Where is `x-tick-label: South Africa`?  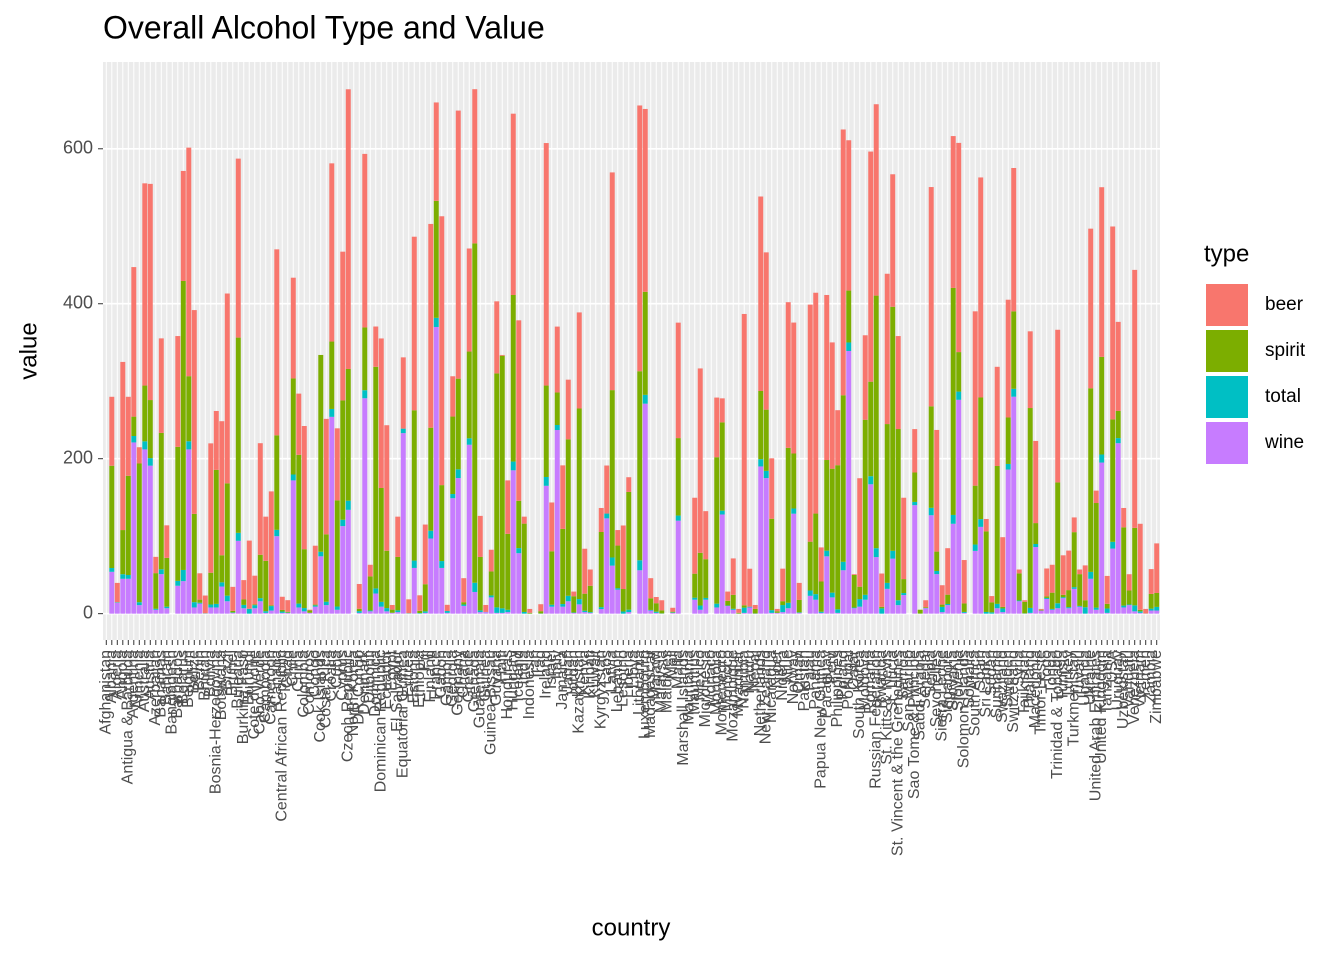 x-tick-label: South Africa is located at coordinates (974, 693).